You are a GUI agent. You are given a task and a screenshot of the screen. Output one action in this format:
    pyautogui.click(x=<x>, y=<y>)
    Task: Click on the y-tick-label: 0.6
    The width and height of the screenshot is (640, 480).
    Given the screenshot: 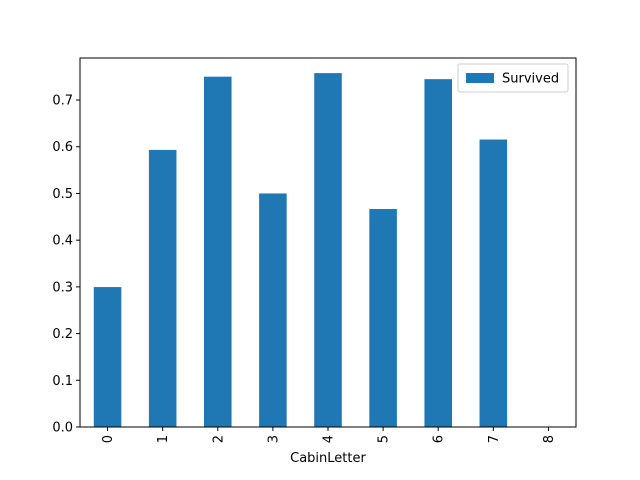 What is the action you would take?
    pyautogui.click(x=62, y=147)
    